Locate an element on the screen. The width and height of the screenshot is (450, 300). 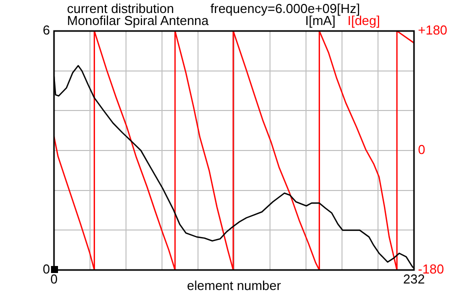
y2-tick-label: 0 is located at coordinates (422, 150).